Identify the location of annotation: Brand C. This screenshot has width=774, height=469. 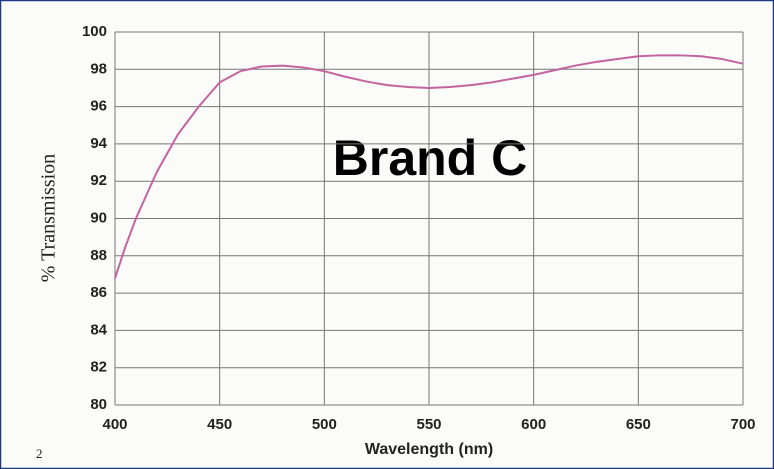
(430, 158).